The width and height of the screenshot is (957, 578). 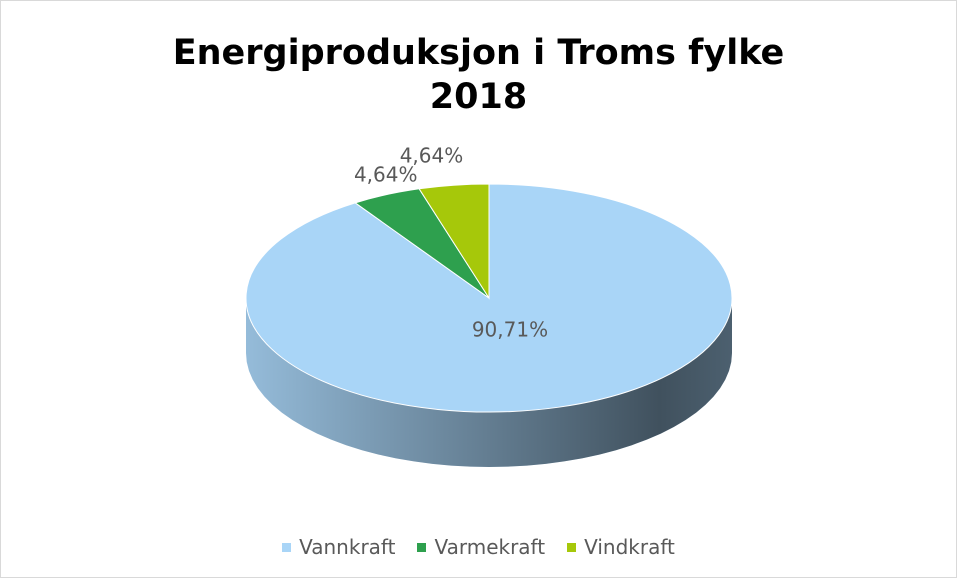 I want to click on legend: Vannkraft Varmekraft Vindkraft, so click(x=478, y=547).